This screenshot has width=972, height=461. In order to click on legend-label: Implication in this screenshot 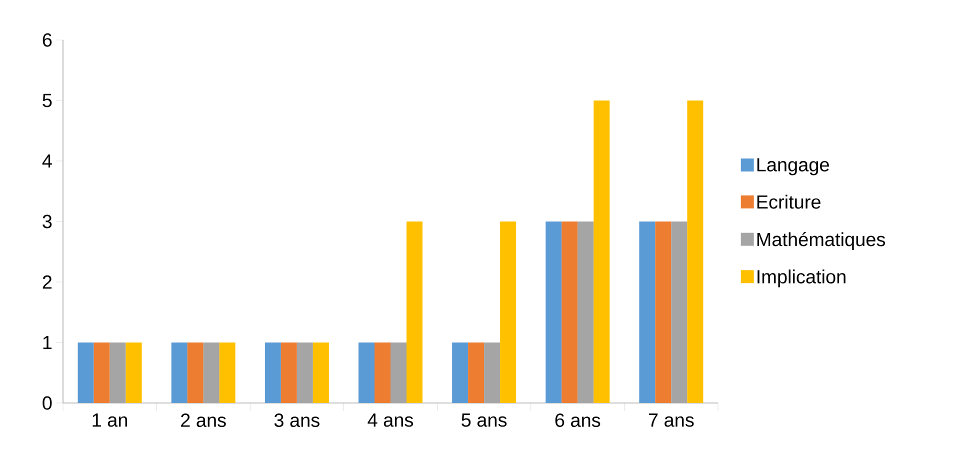, I will do `click(802, 279)`.